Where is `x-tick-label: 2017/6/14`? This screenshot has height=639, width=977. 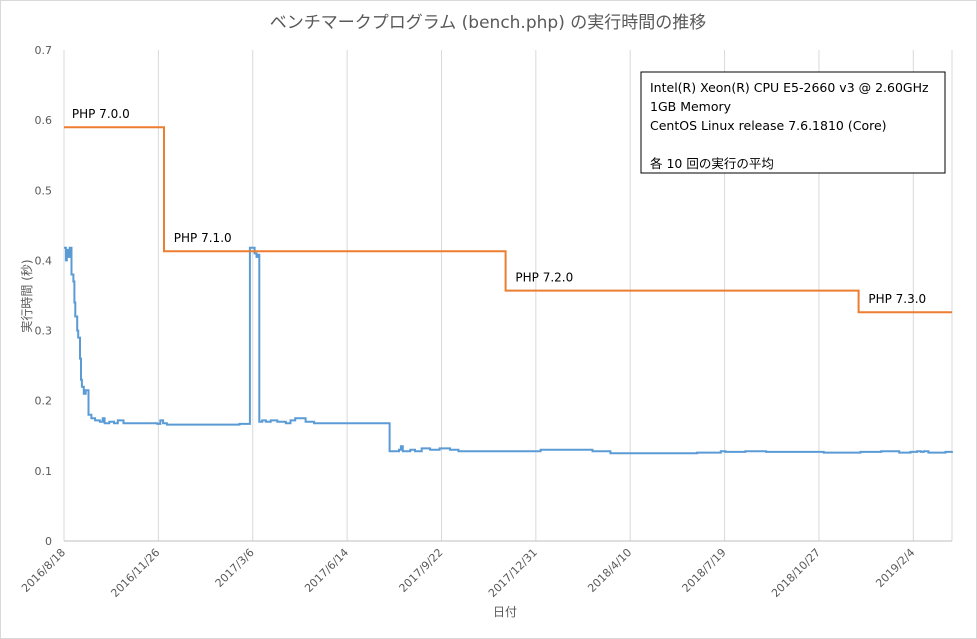 x-tick-label: 2017/6/14 is located at coordinates (326, 570).